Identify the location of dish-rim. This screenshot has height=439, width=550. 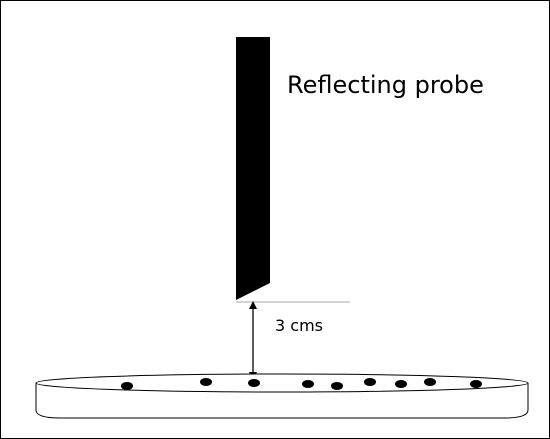
(282, 383).